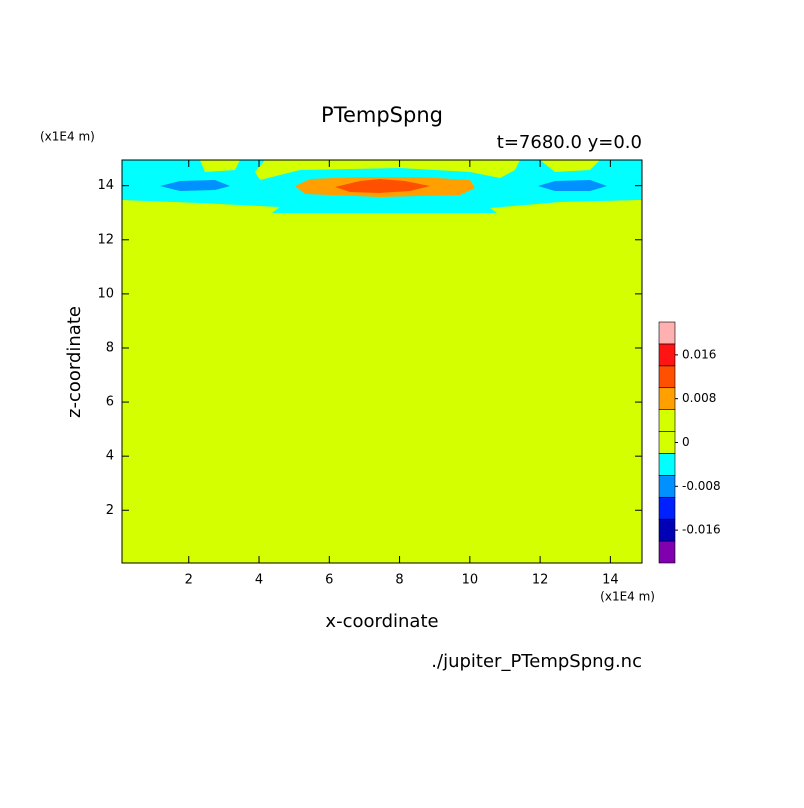 This screenshot has height=808, width=804. What do you see at coordinates (699, 398) in the screenshot?
I see `colorbar-label: 0.008` at bounding box center [699, 398].